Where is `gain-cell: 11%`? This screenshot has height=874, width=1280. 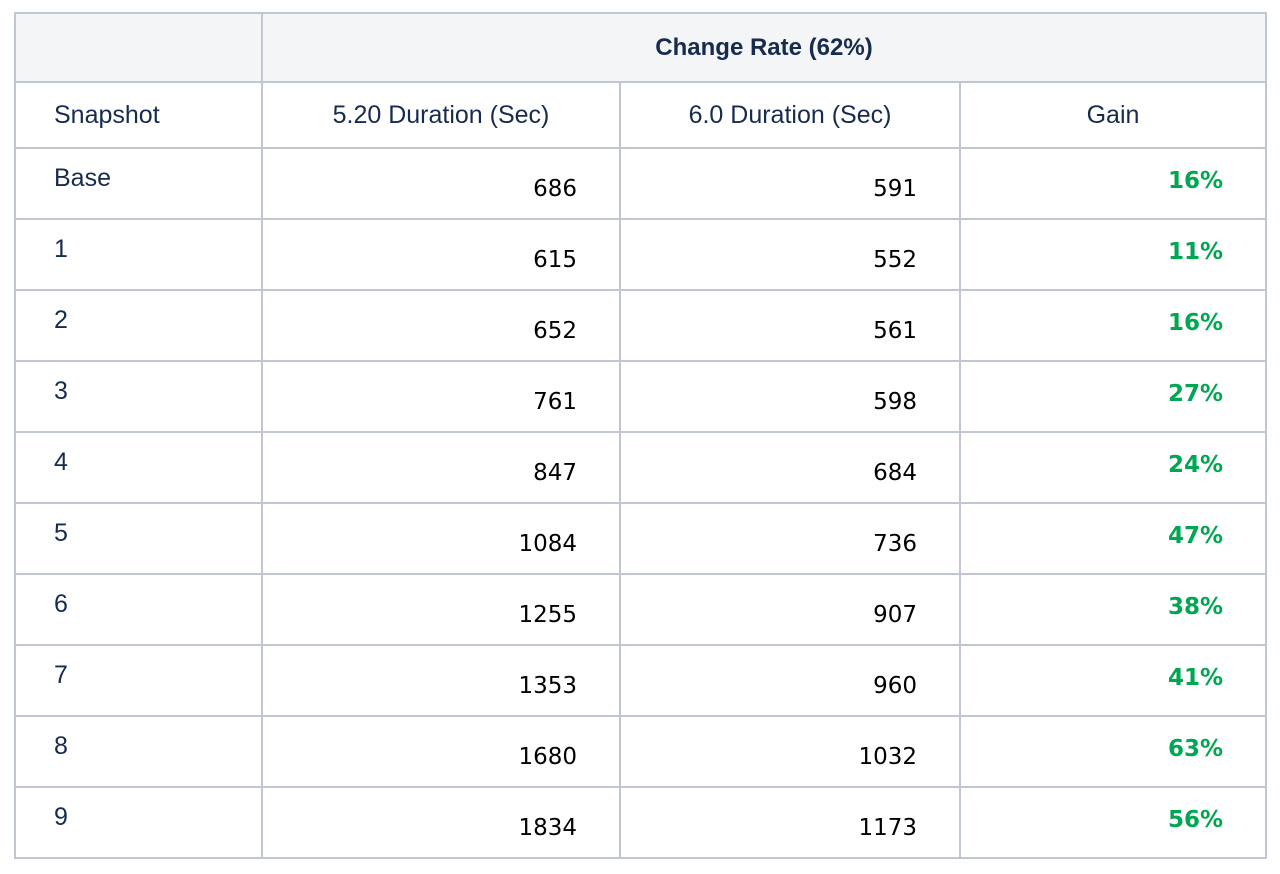
gain-cell: 11% is located at coordinates (1113, 254).